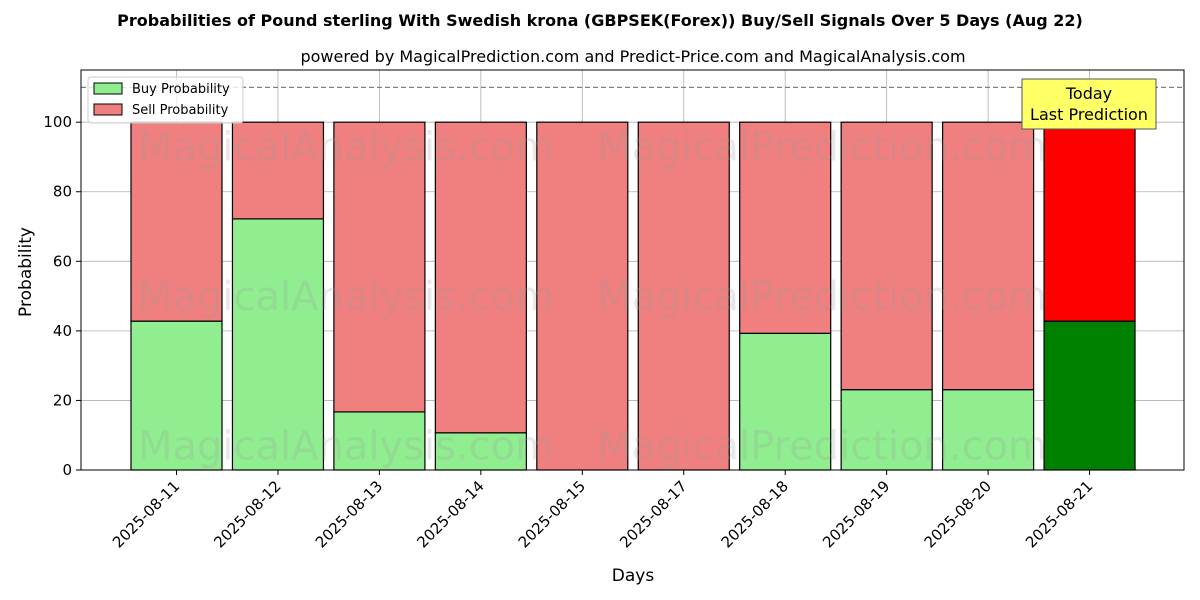 This screenshot has height=600, width=1200. I want to click on legend-label-sell: Sell Probability, so click(180, 110).